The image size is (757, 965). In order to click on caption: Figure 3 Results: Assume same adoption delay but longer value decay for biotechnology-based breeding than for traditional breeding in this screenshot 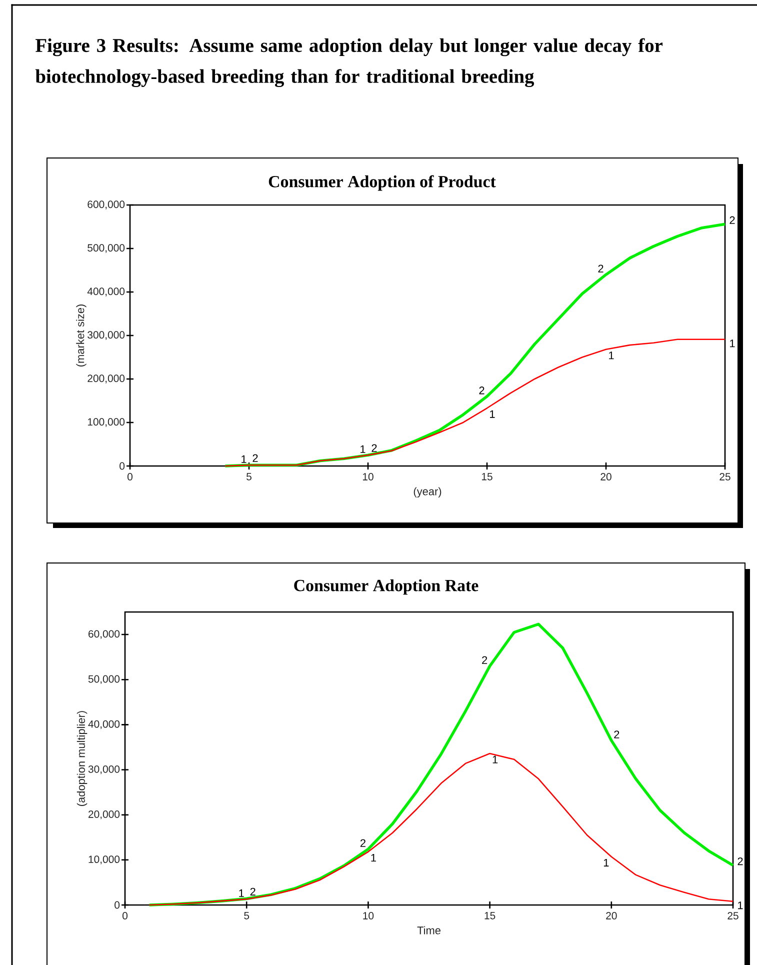, I will do `click(349, 63)`.